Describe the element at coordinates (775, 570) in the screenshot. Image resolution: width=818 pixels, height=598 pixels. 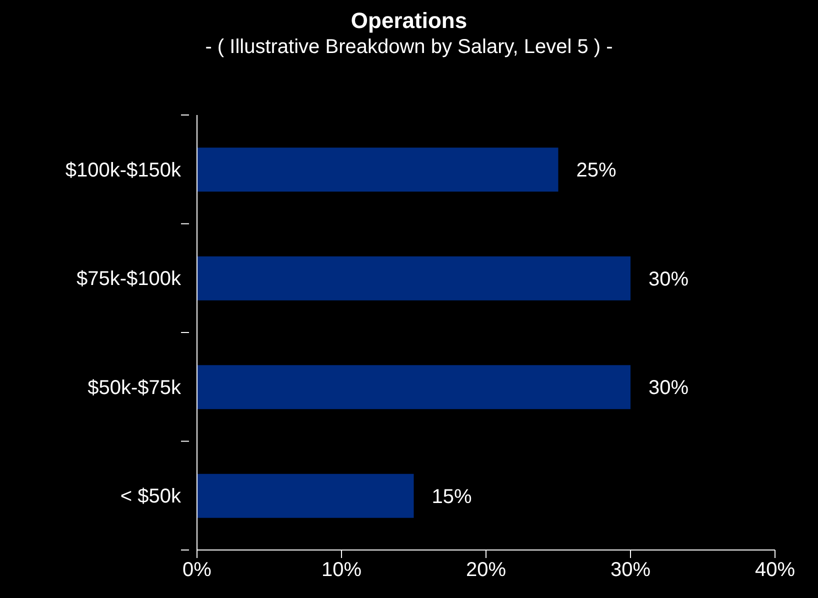
I see `x-tick-label: 40%` at that location.